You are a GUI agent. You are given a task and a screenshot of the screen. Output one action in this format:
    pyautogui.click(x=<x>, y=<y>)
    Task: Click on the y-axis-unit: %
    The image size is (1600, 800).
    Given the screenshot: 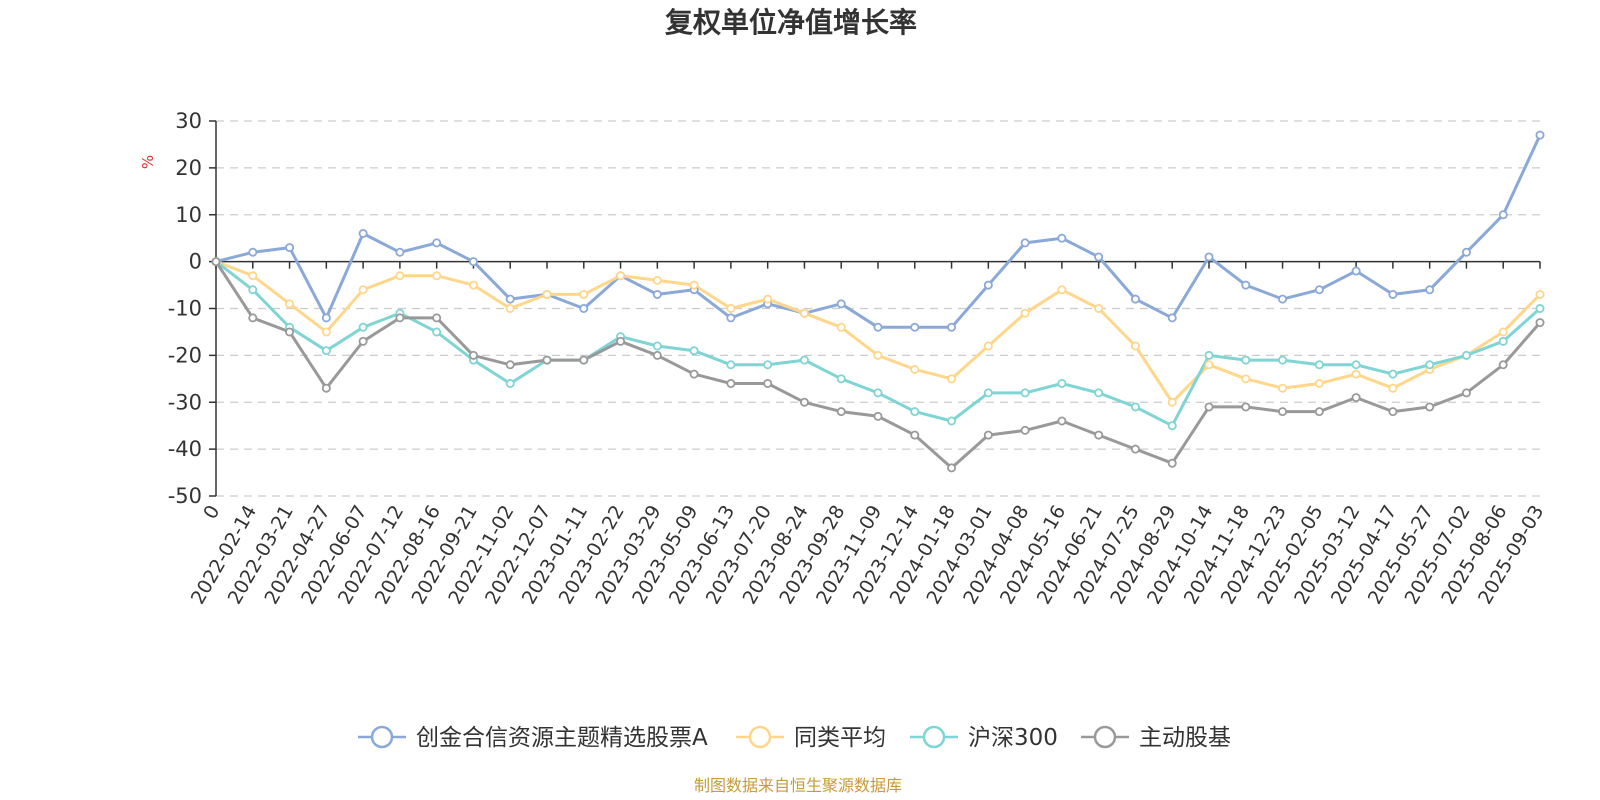 What is the action you would take?
    pyautogui.click(x=148, y=162)
    